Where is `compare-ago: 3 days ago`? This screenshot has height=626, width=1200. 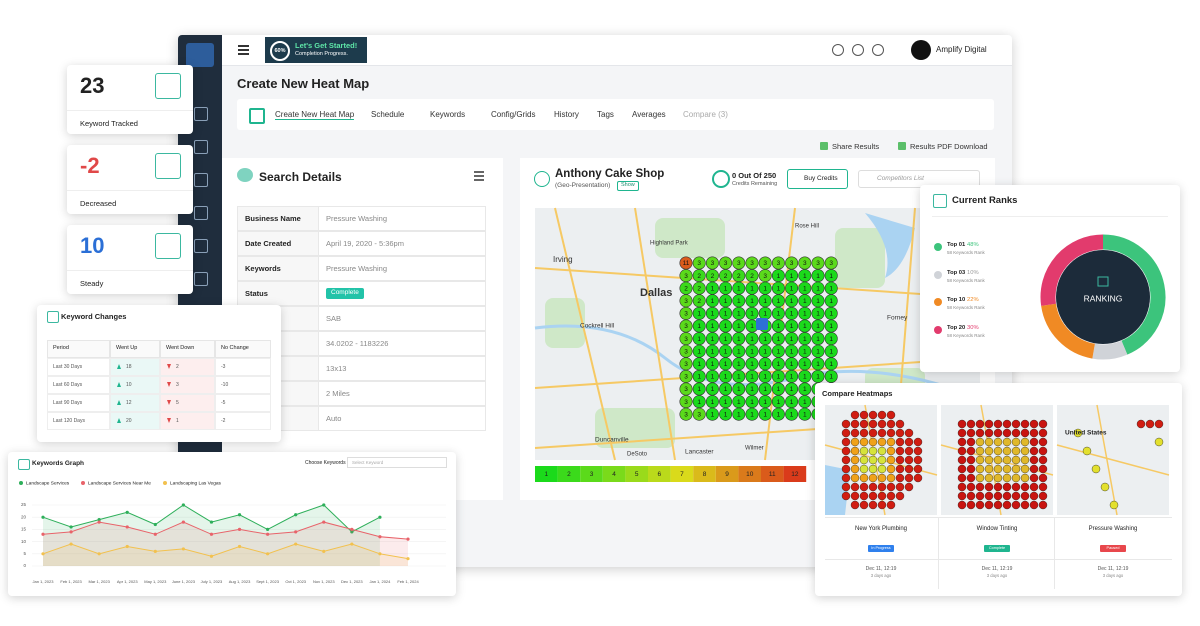 compare-ago: 3 days ago is located at coordinates (997, 575).